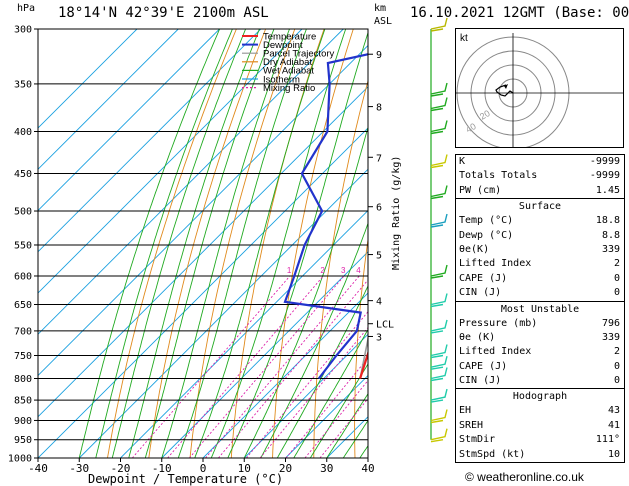 The width and height of the screenshot is (629, 486). What do you see at coordinates (379, 55) in the screenshot?
I see `km-tick-label: 9` at bounding box center [379, 55].